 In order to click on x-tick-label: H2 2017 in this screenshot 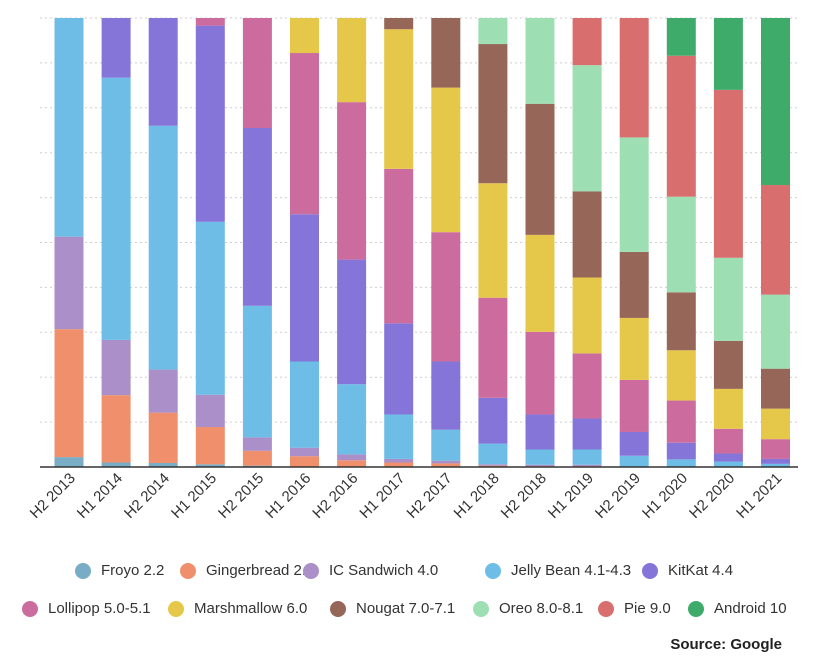, I will do `click(430, 496)`.